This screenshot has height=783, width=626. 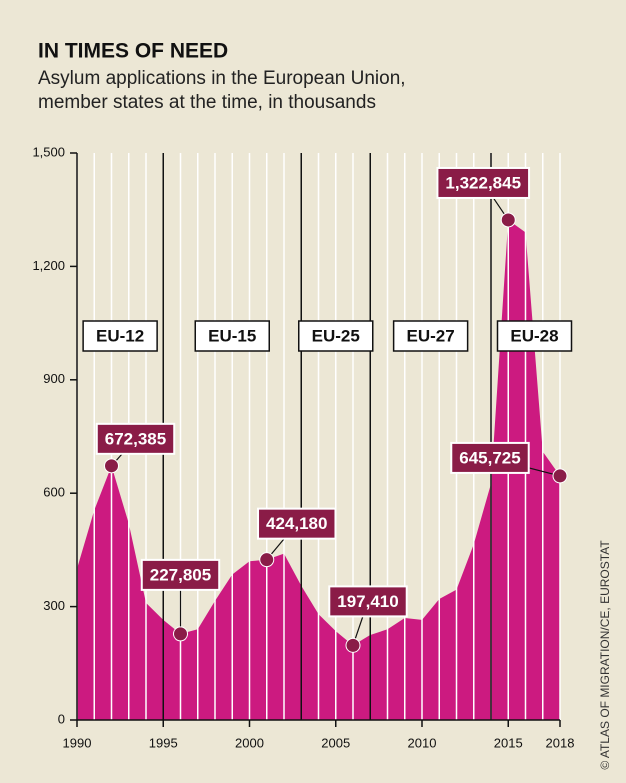 I want to click on data-label: 672,385, so click(x=135, y=438).